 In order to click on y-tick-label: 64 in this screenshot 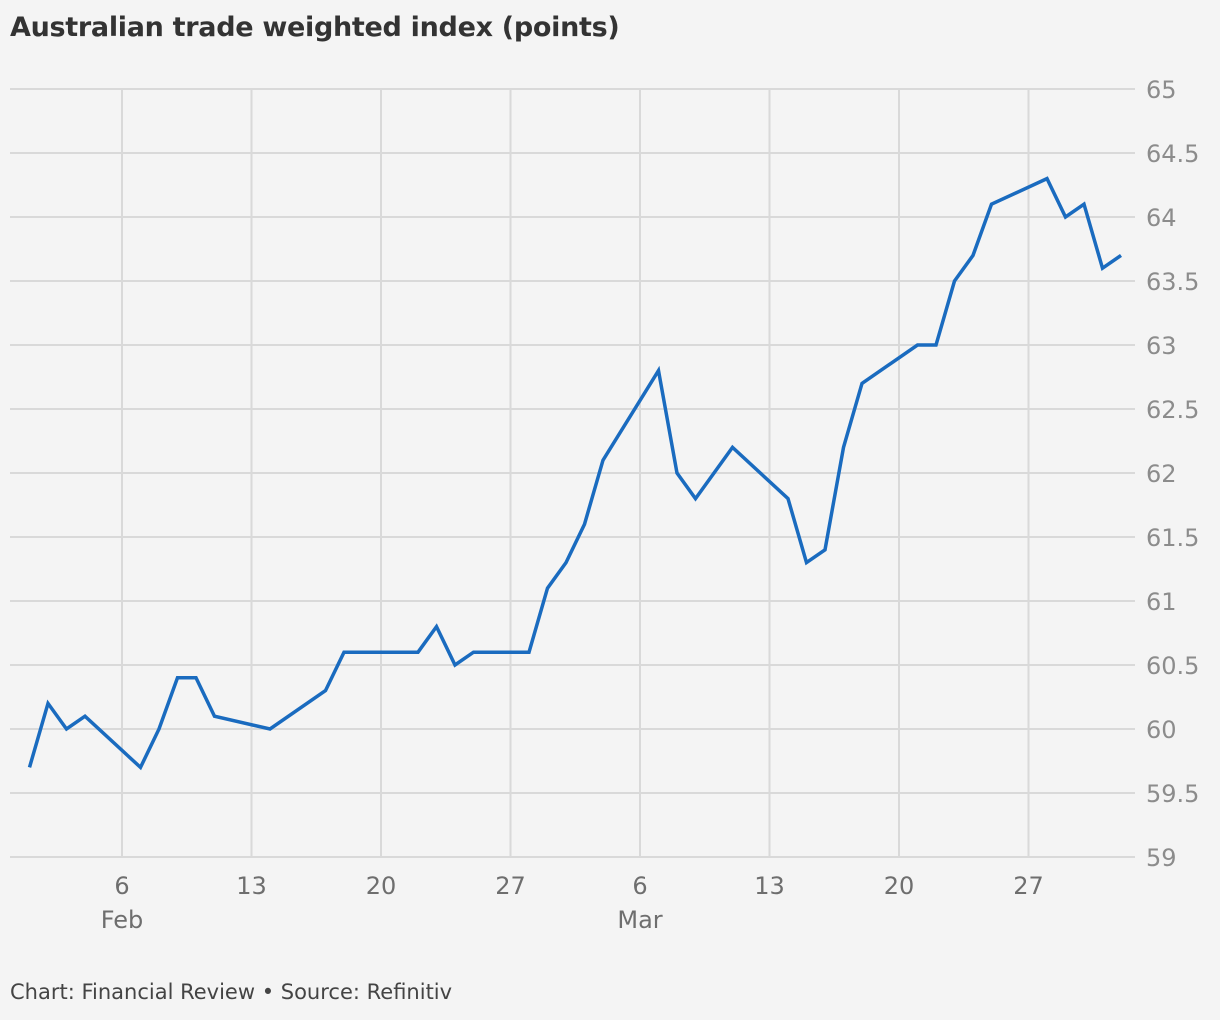, I will do `click(1161, 218)`.